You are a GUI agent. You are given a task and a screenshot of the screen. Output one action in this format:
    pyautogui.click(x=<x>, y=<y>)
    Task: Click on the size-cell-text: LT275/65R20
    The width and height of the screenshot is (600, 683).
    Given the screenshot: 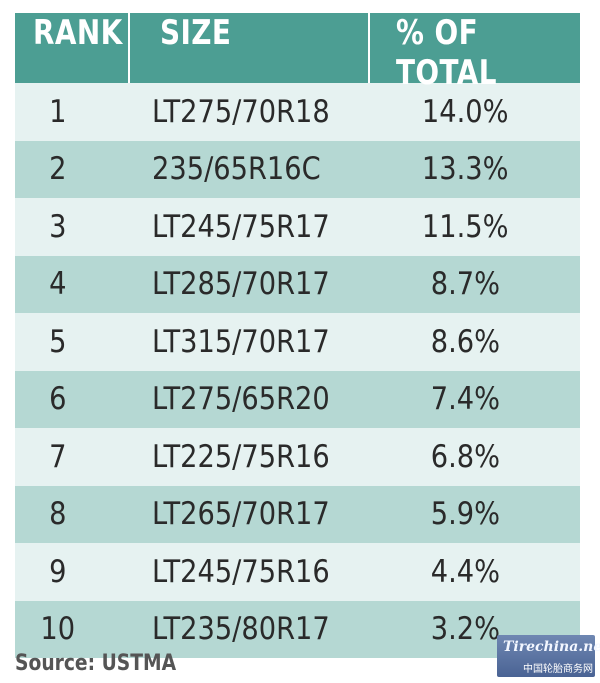 What is the action you would take?
    pyautogui.click(x=241, y=399)
    